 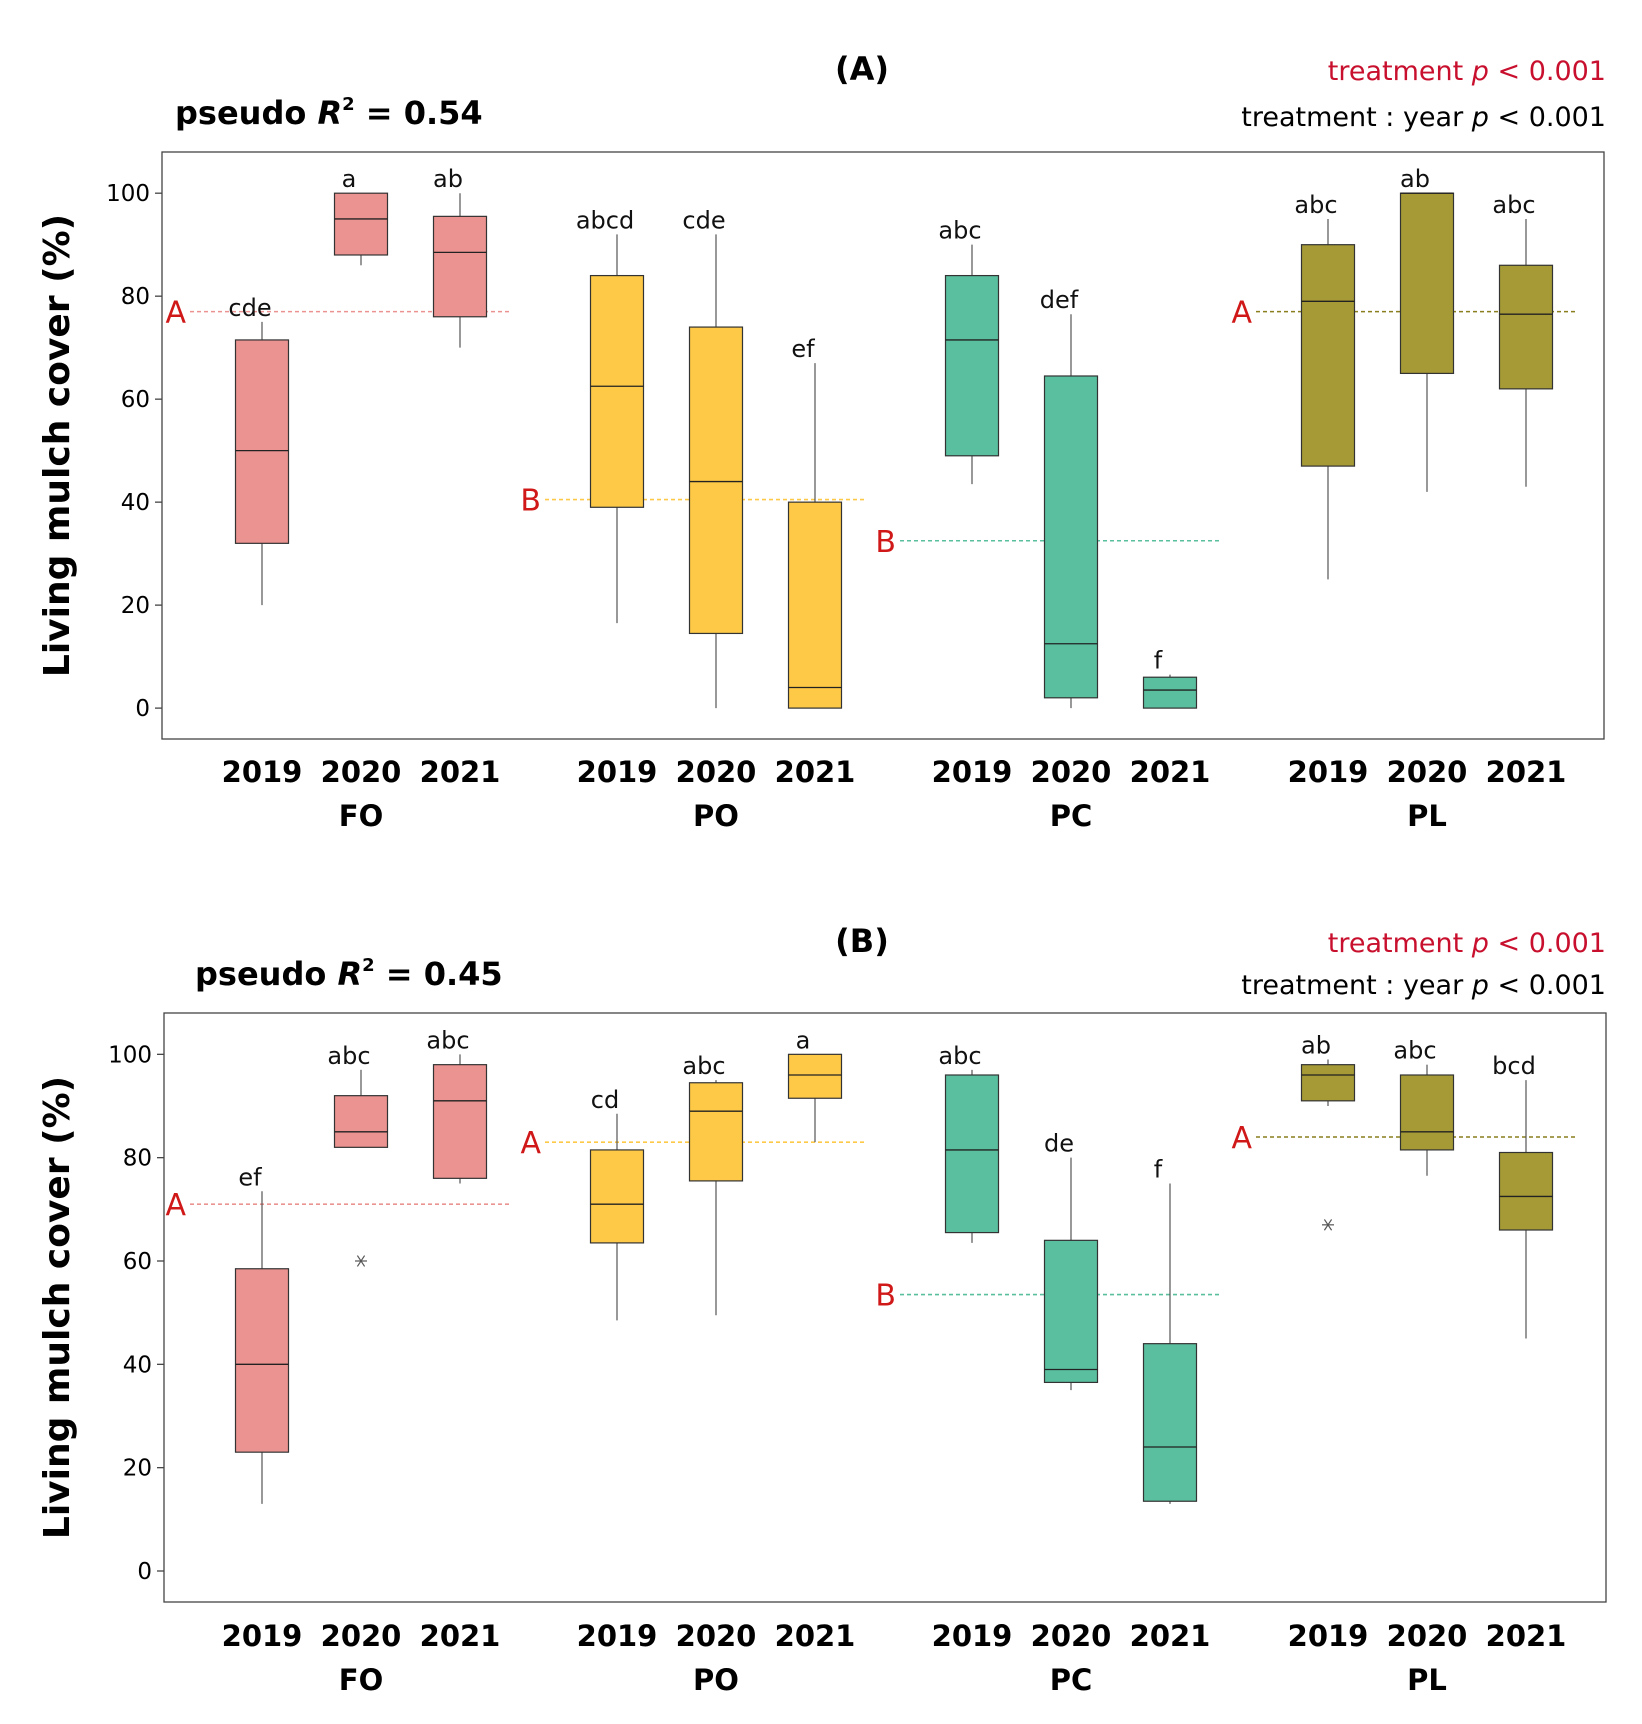 I want to click on x-group-label: FO, so click(x=361, y=1680).